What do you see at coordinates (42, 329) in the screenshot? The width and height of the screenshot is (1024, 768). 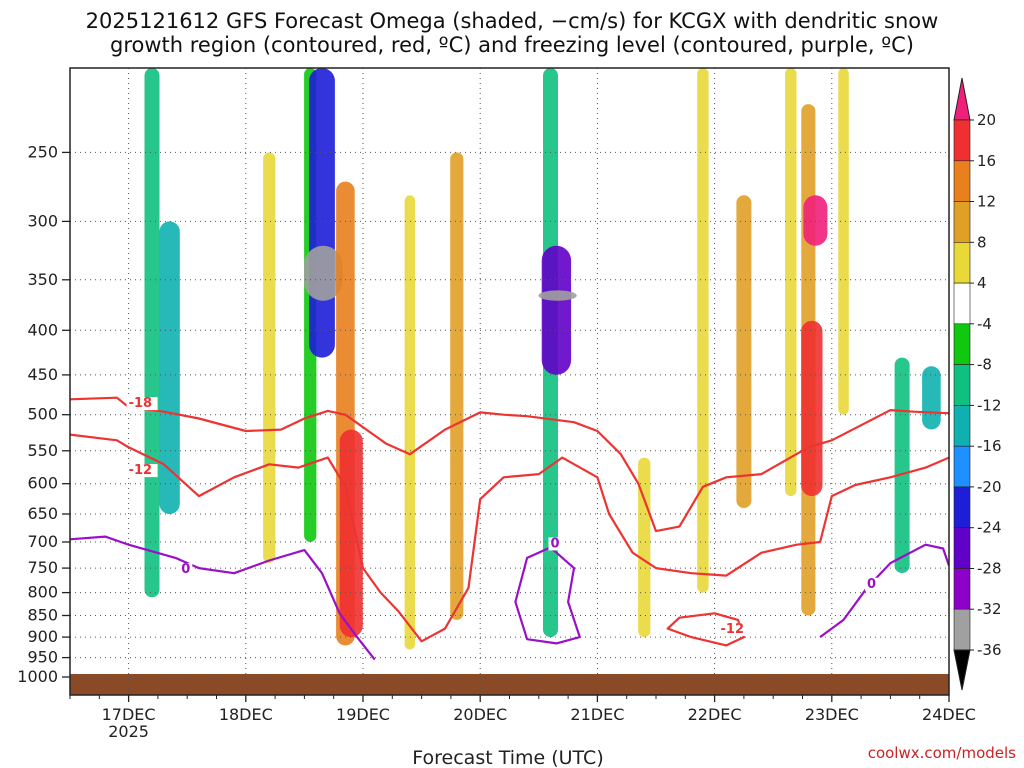 I see `y-tick-label: 400` at bounding box center [42, 329].